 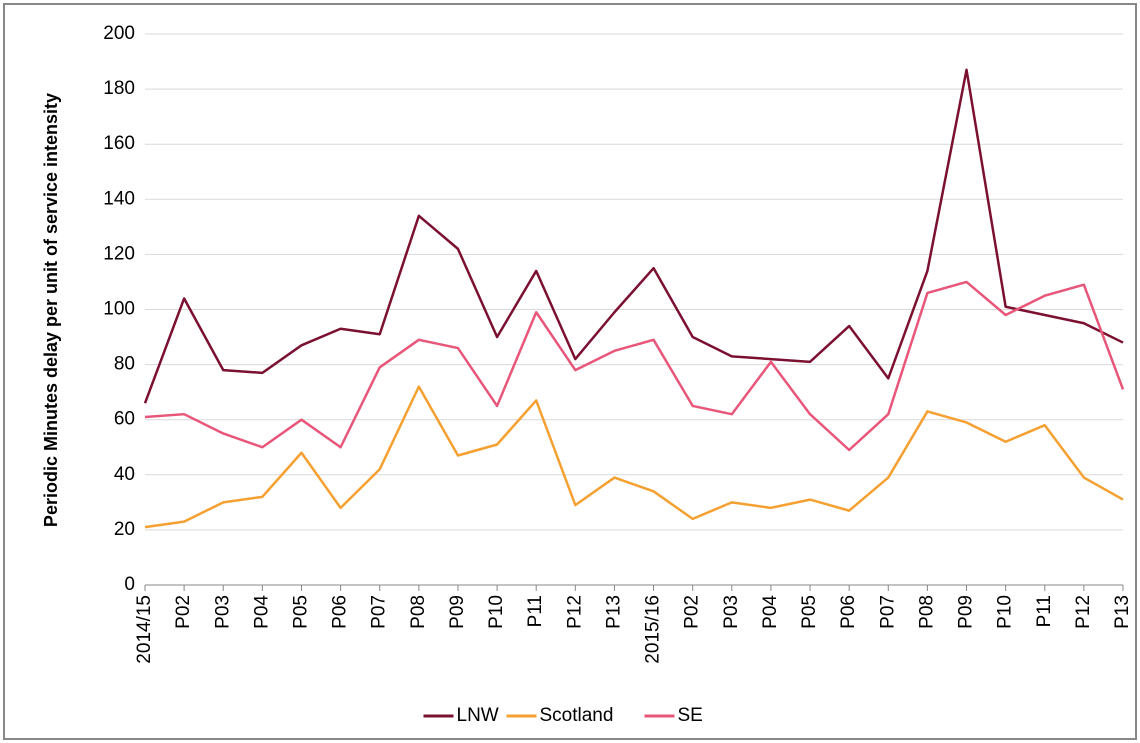 What do you see at coordinates (119, 309) in the screenshot?
I see `y-tick-label: 100` at bounding box center [119, 309].